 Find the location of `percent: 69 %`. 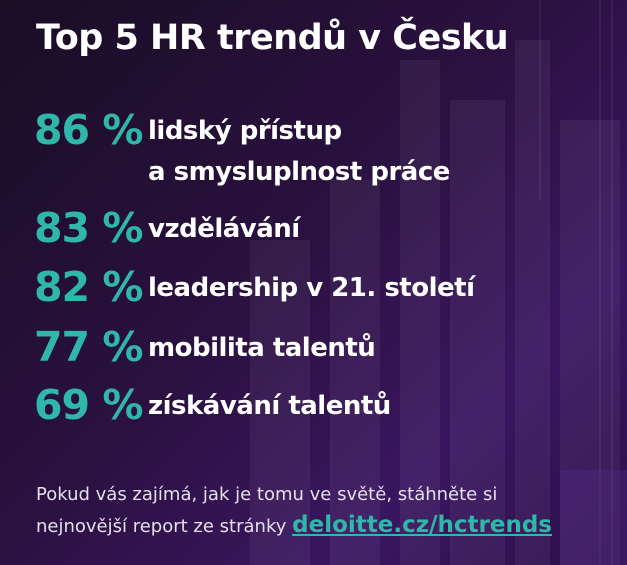

percent: 69 % is located at coordinates (88, 405).